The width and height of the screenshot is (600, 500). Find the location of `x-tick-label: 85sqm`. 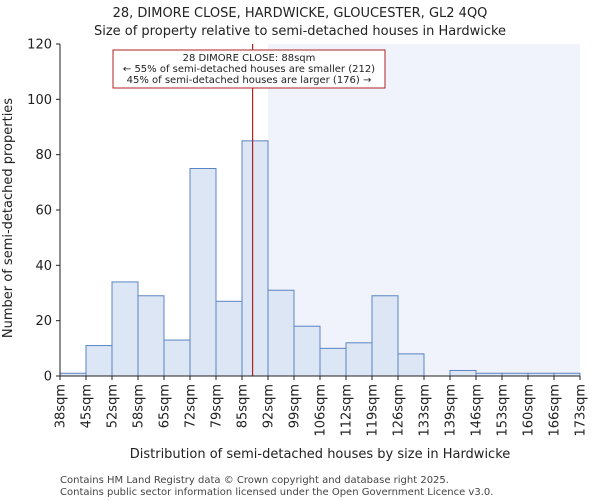

x-tick-label: 85sqm is located at coordinates (243, 406).